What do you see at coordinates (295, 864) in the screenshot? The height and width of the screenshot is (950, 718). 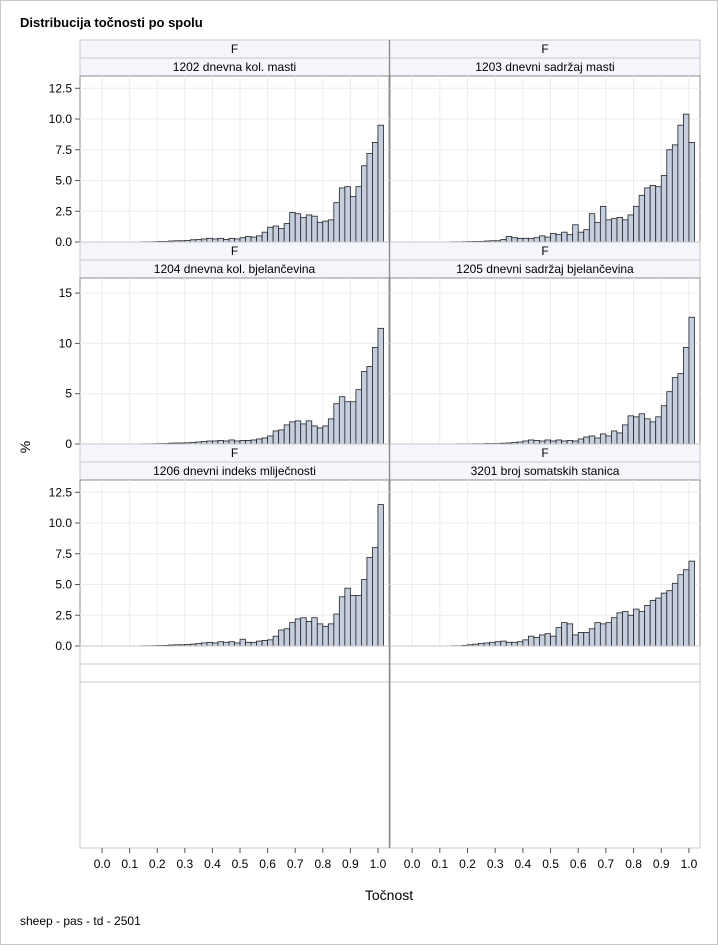 I see `x-tick-label: 0.7` at bounding box center [295, 864].